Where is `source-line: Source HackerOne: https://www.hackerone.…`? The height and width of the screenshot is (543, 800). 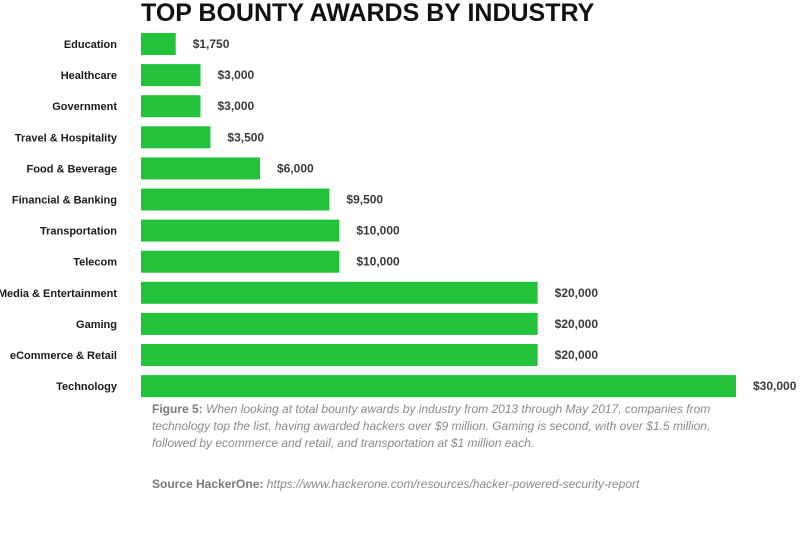
source-line: Source HackerOne: https://www.hackerone.… is located at coordinates (462, 484).